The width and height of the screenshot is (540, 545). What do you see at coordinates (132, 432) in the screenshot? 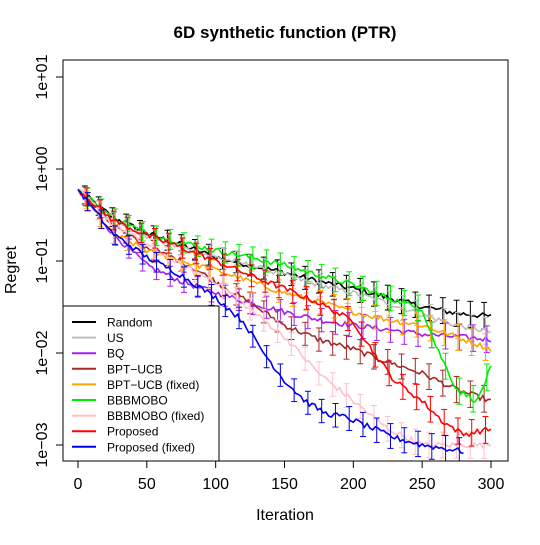
I see `legend-label: Proposed` at bounding box center [132, 432].